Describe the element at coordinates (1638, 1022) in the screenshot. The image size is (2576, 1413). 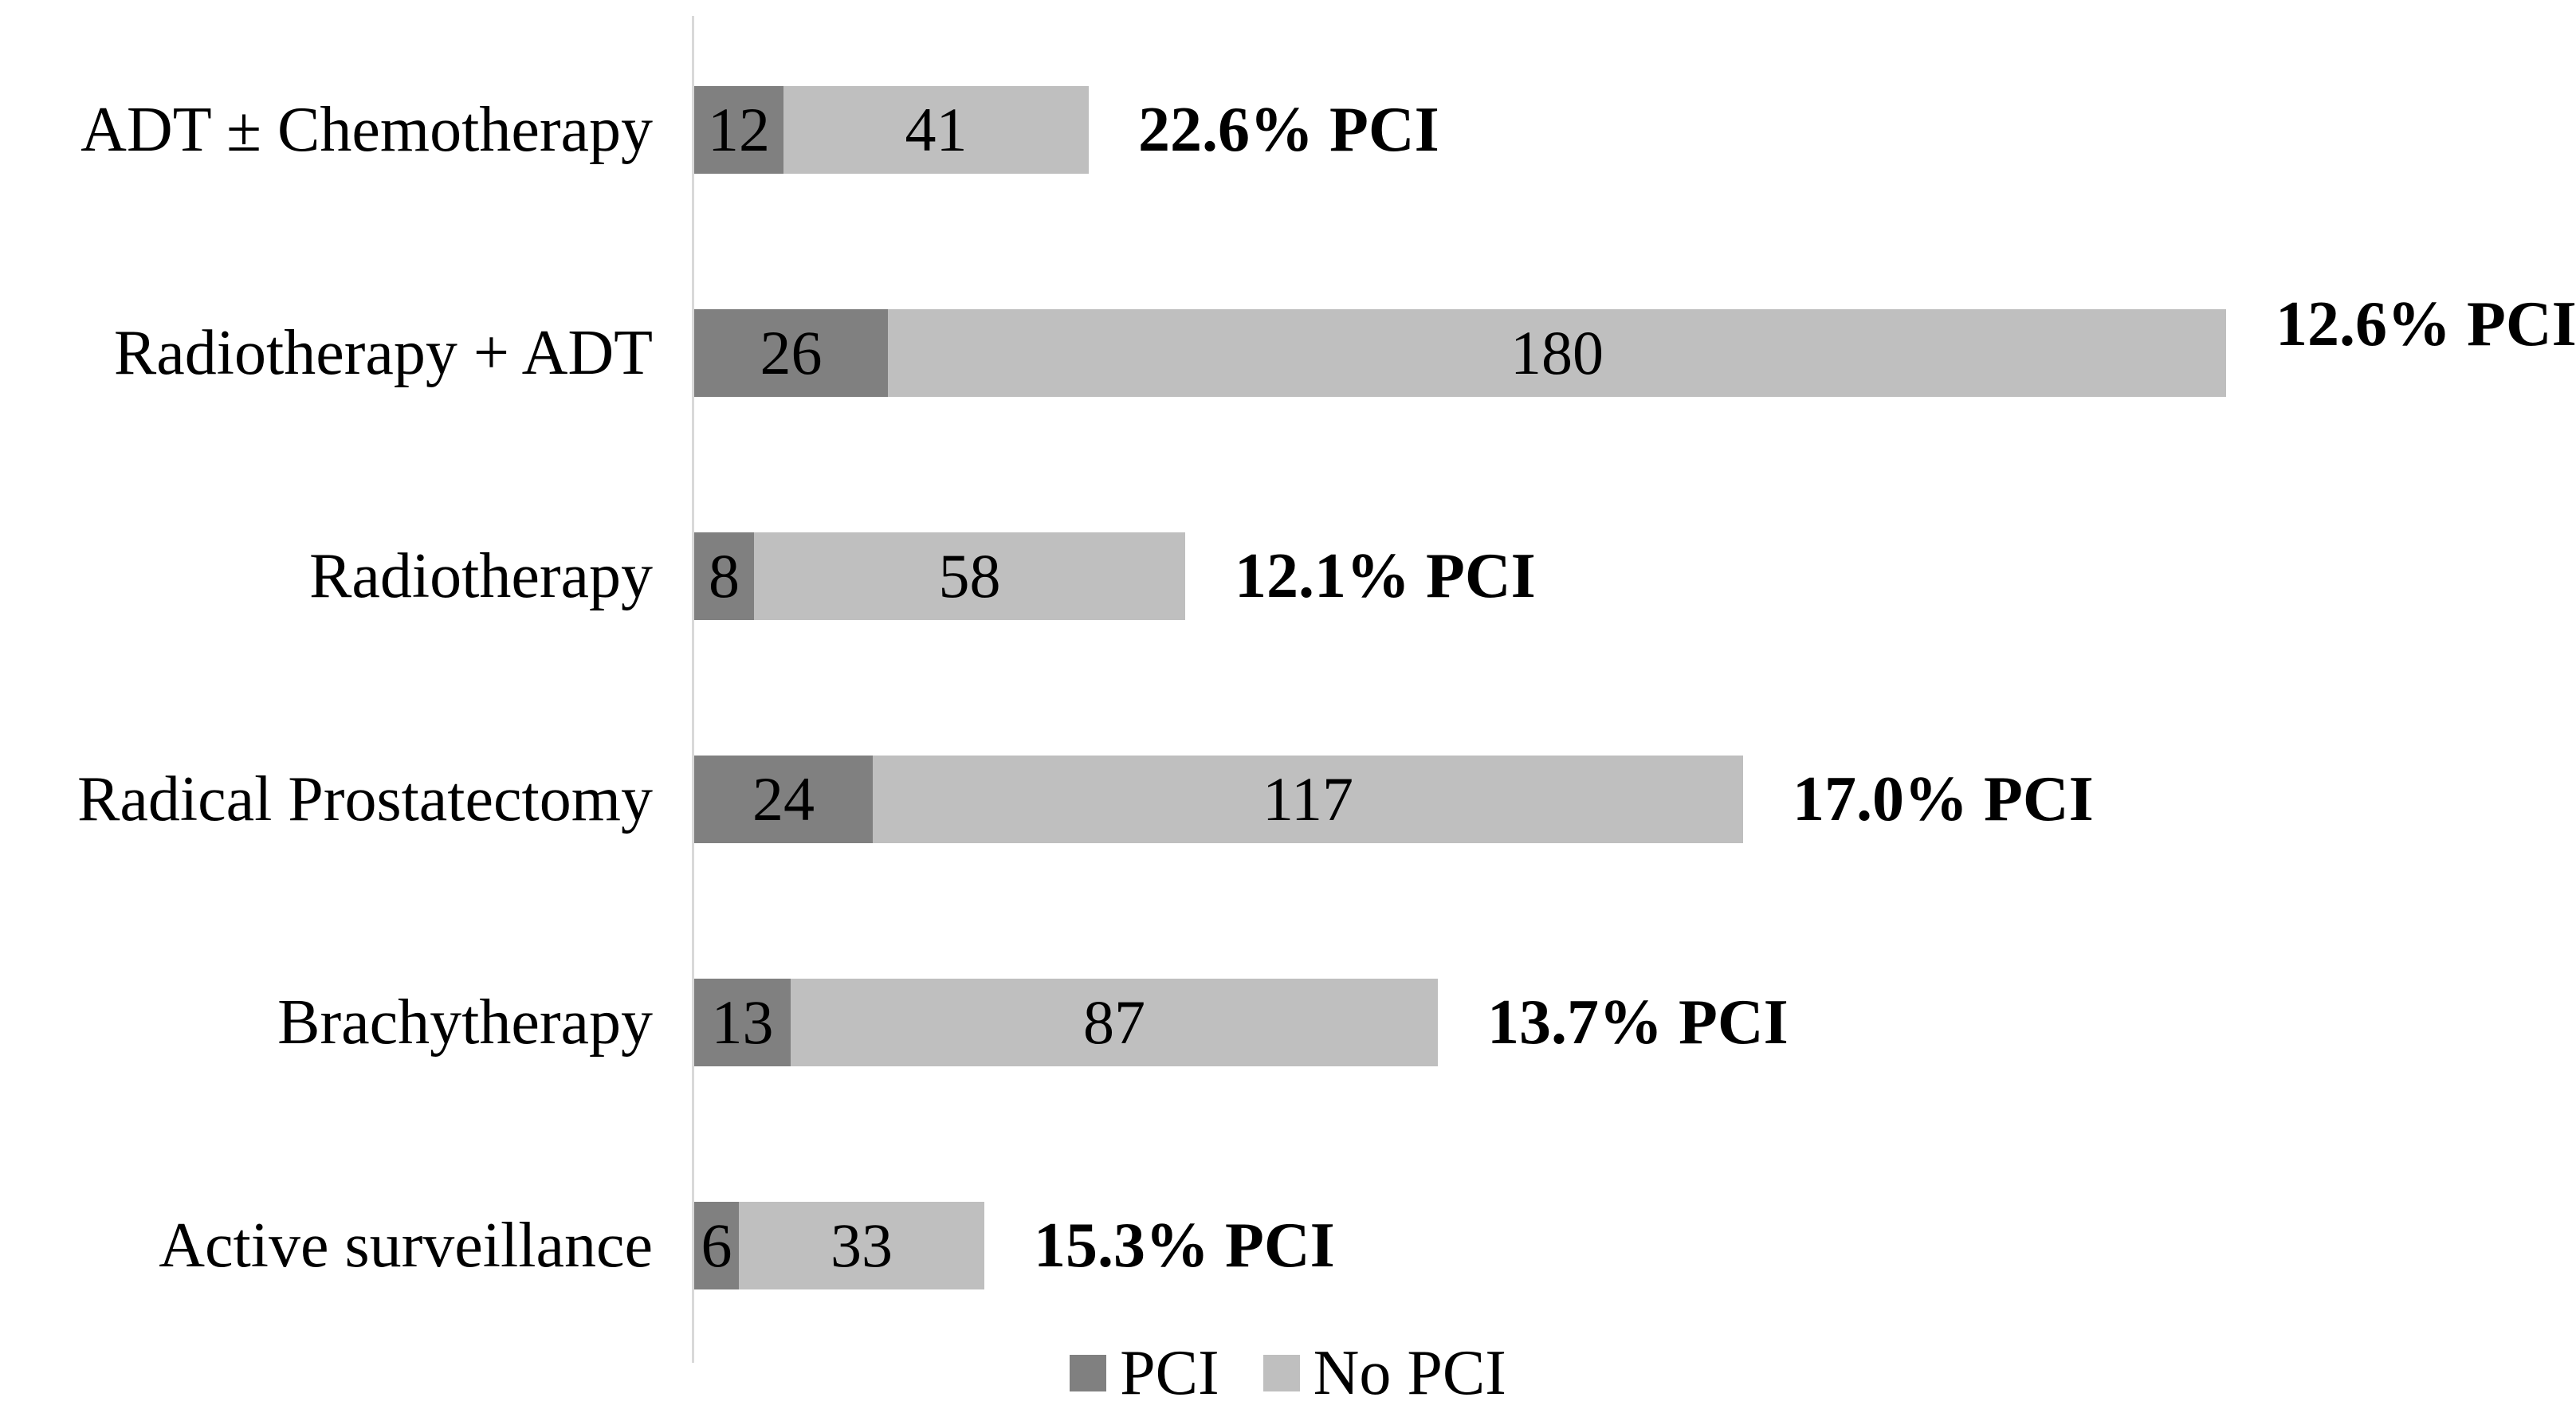
I see `pct-label: 13.7% PCI` at that location.